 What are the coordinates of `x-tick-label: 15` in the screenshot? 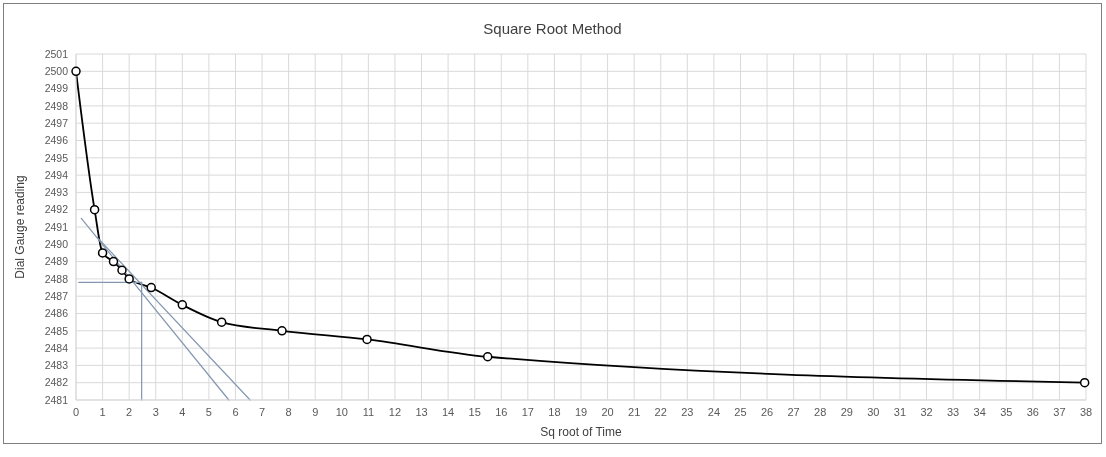 It's located at (474, 411).